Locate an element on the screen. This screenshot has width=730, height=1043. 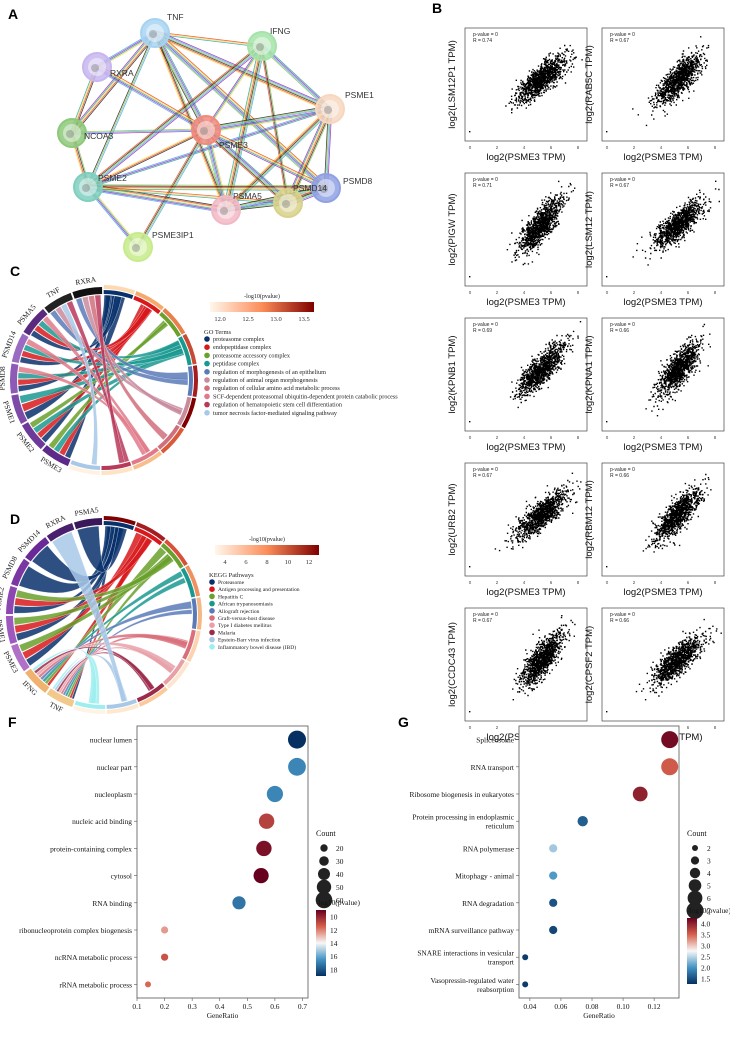
size-legend-label: 3 is located at coordinates (709, 861).